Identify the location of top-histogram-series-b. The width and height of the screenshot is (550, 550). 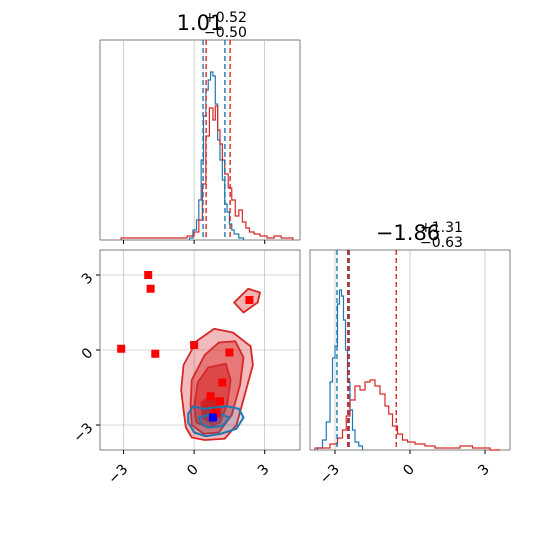
(207, 172).